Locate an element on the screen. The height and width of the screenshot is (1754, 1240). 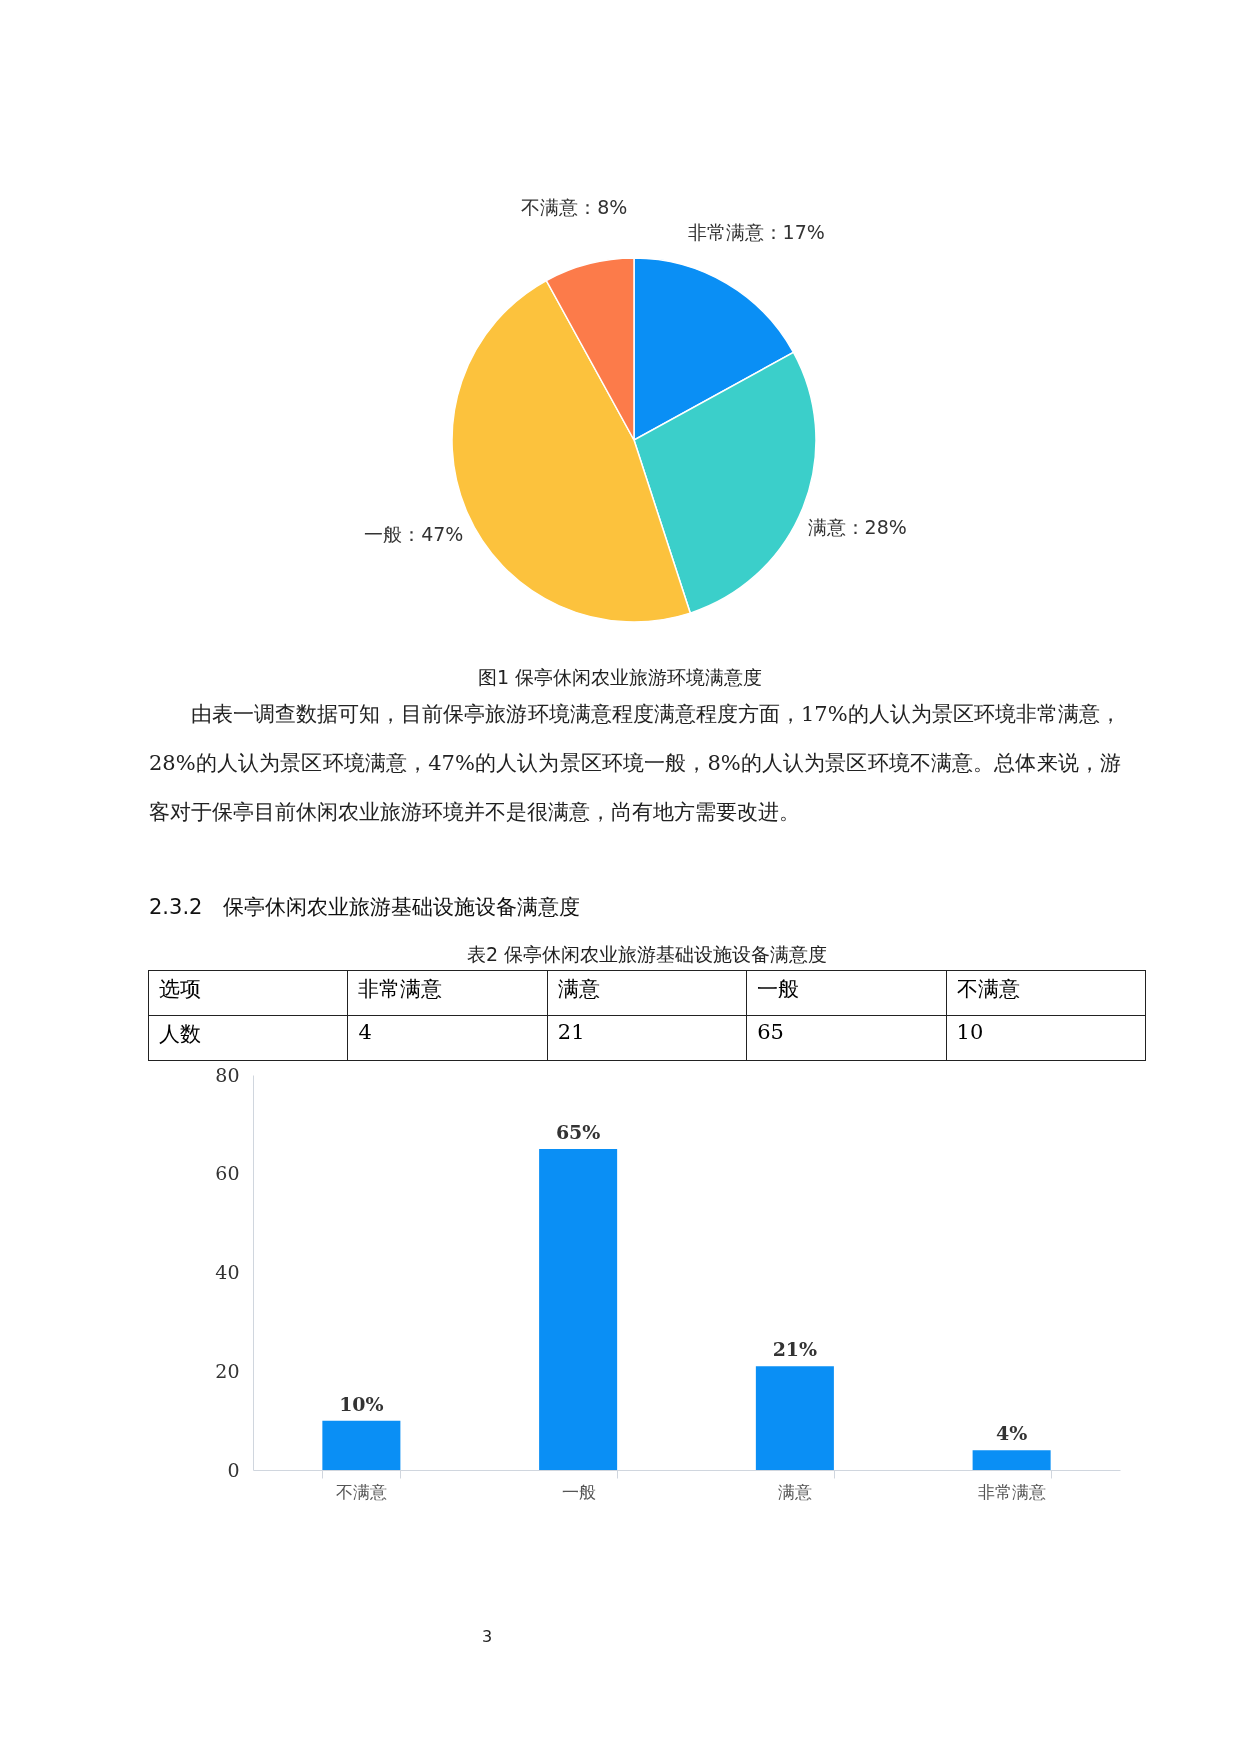
text: 选项 is located at coordinates (248, 993).